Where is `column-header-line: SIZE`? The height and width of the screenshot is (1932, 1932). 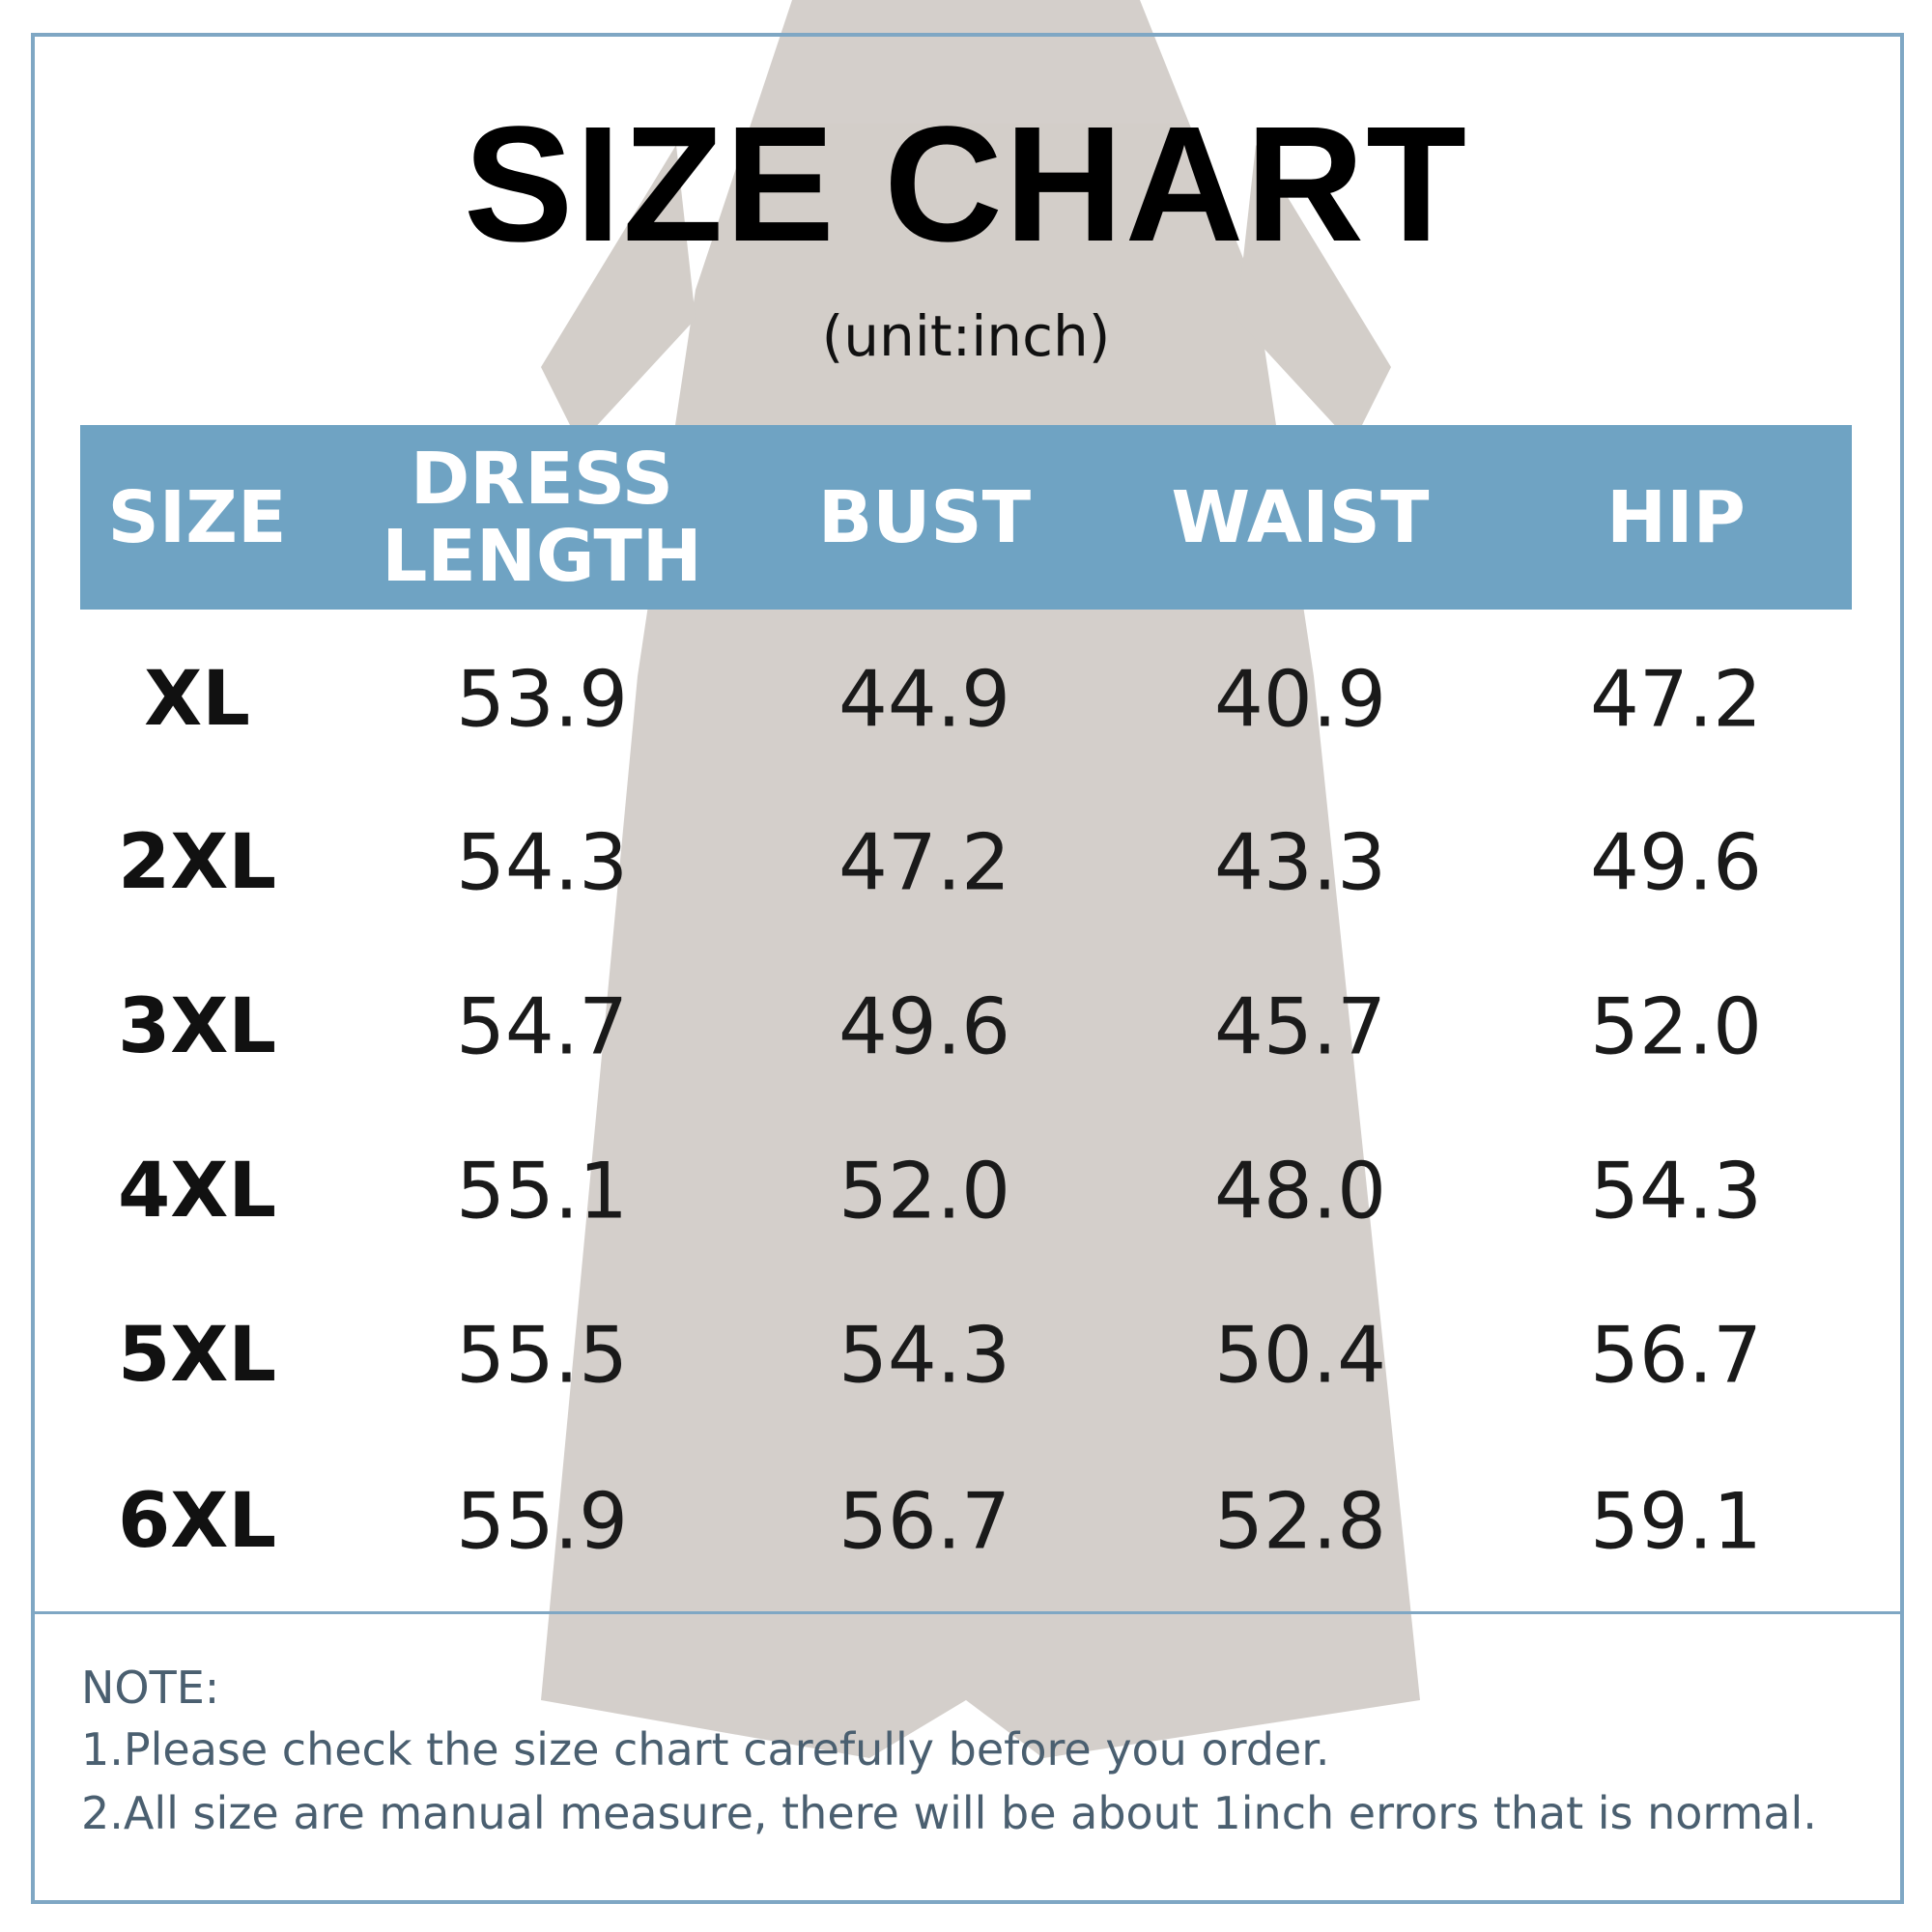 column-header-line: SIZE is located at coordinates (197, 517).